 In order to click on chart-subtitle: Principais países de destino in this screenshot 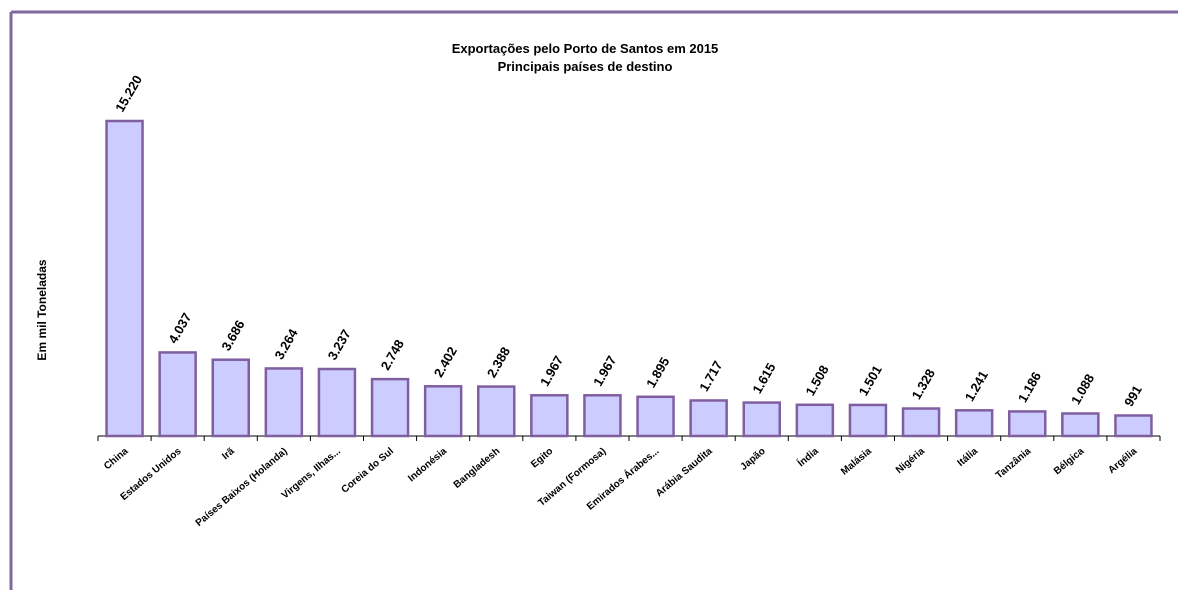, I will do `click(585, 66)`.